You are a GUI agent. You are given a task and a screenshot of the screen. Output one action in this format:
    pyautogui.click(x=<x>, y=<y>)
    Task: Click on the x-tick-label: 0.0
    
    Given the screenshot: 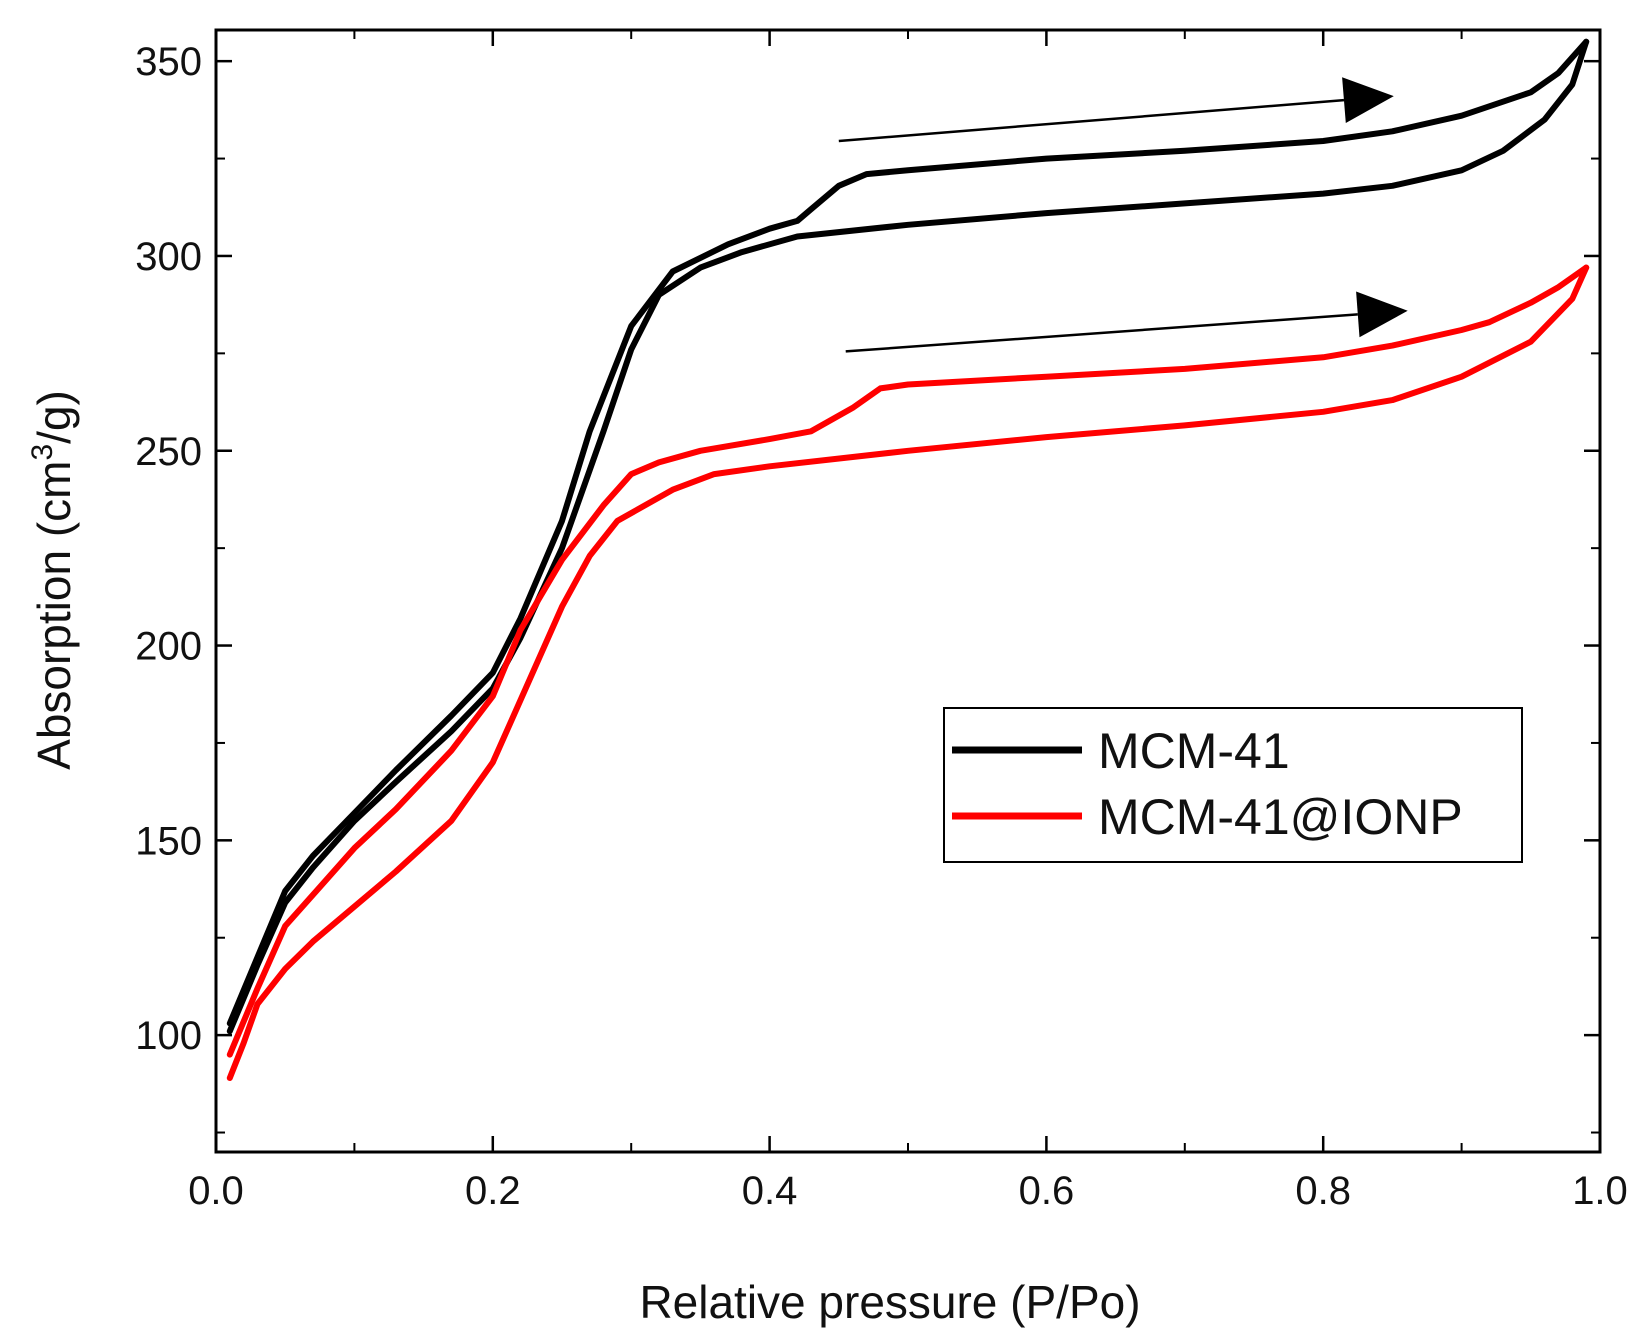 What is the action you would take?
    pyautogui.click(x=216, y=1191)
    